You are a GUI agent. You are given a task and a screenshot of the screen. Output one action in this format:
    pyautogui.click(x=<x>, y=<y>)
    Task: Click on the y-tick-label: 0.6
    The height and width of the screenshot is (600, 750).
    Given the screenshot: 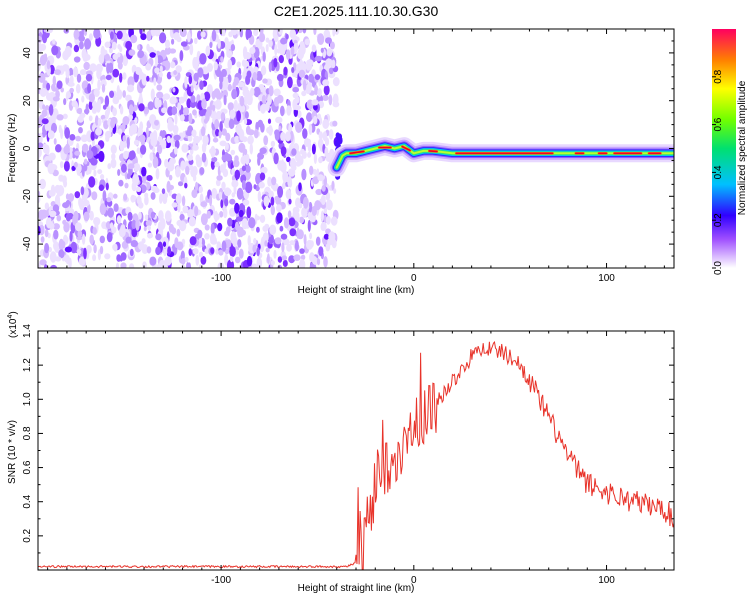 What is the action you would take?
    pyautogui.click(x=27, y=467)
    